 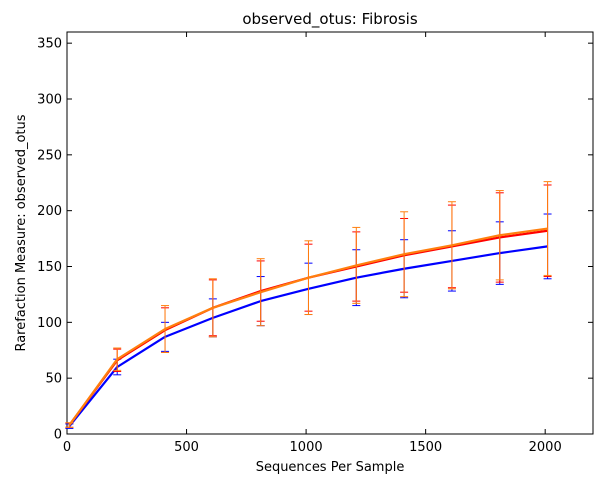 What do you see at coordinates (186, 447) in the screenshot?
I see `x-tick-label: 500` at bounding box center [186, 447].